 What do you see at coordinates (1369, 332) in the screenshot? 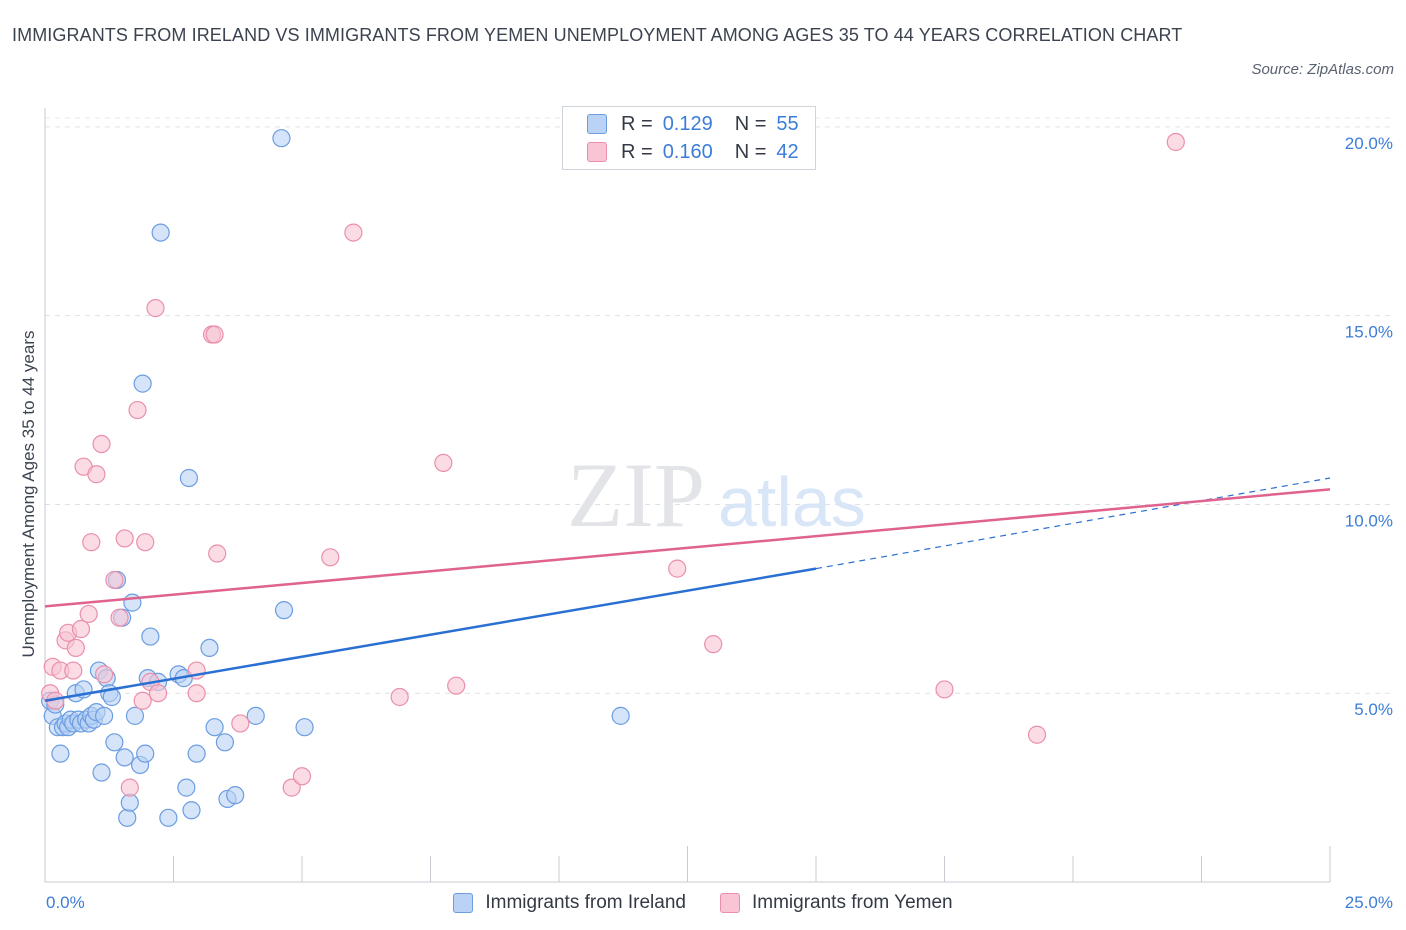
I see `y-tick-label: 15.0%` at bounding box center [1369, 332].